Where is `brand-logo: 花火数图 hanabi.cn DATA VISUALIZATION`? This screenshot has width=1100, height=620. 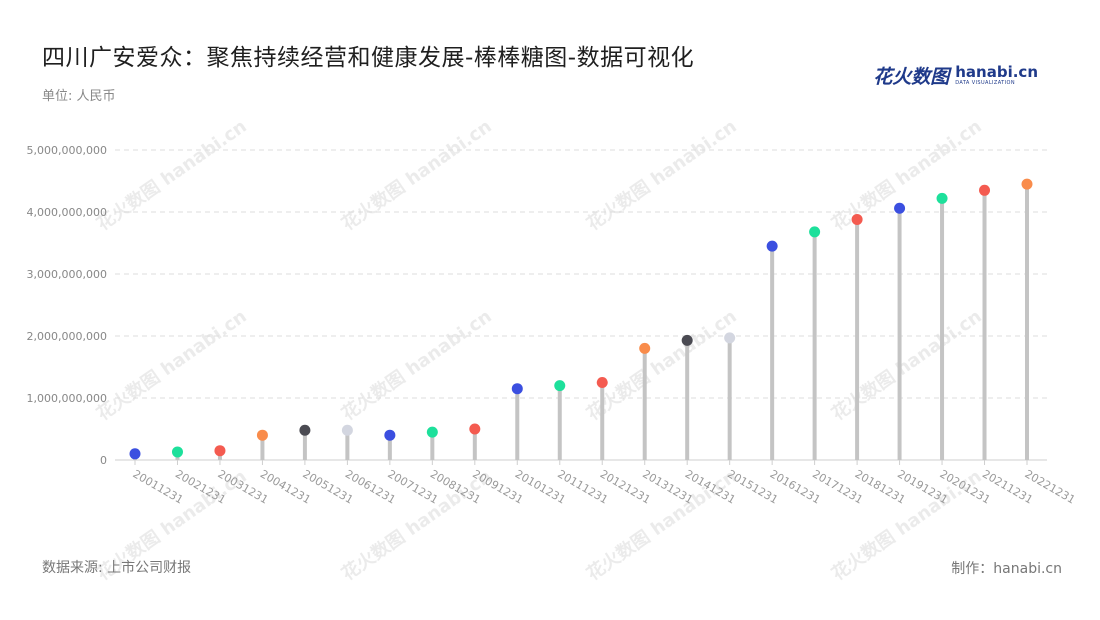
brand-logo: 花火数图 hanabi.cn DATA VISUALIZATION is located at coordinates (955, 75).